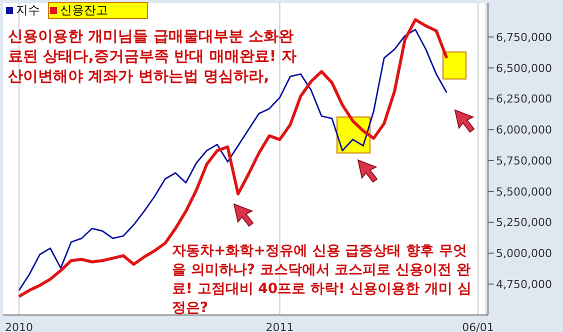  I want to click on y-tick-label: 5,750,000, so click(524, 161).